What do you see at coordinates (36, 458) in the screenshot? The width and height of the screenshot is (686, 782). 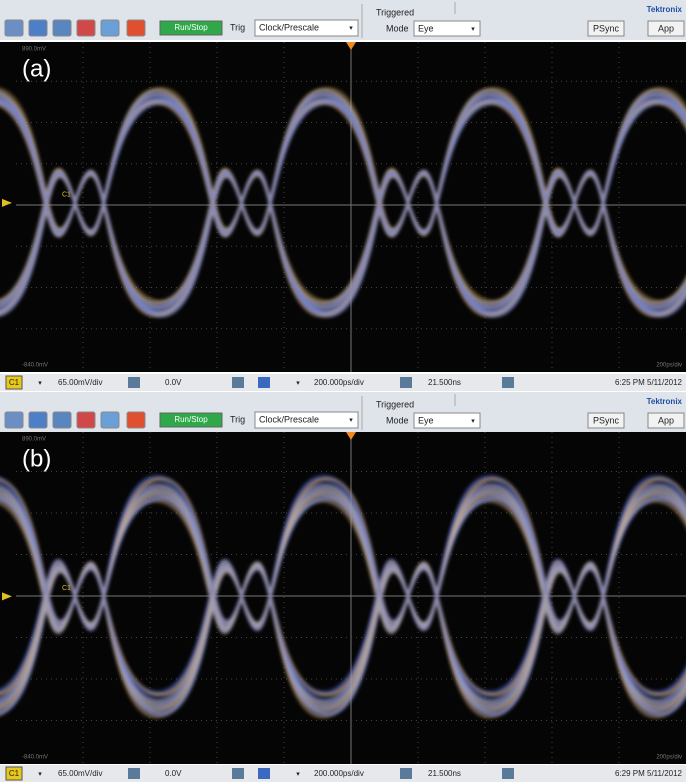 I see `panel-label: (b)` at bounding box center [36, 458].